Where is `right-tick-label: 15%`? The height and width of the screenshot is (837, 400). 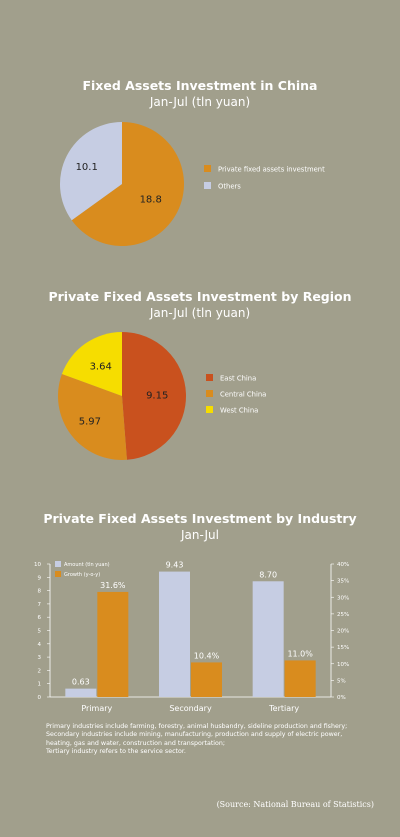
right-tick-label: 15% is located at coordinates (343, 648).